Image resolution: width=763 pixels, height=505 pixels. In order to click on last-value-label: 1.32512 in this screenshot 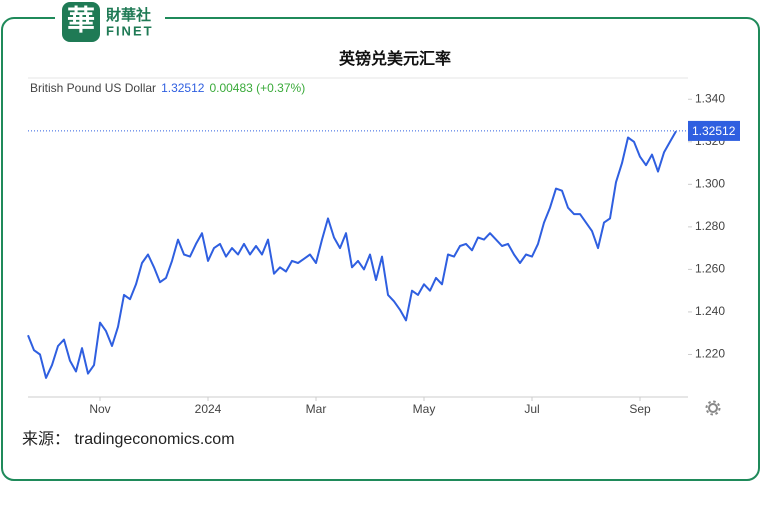, I will do `click(714, 131)`.